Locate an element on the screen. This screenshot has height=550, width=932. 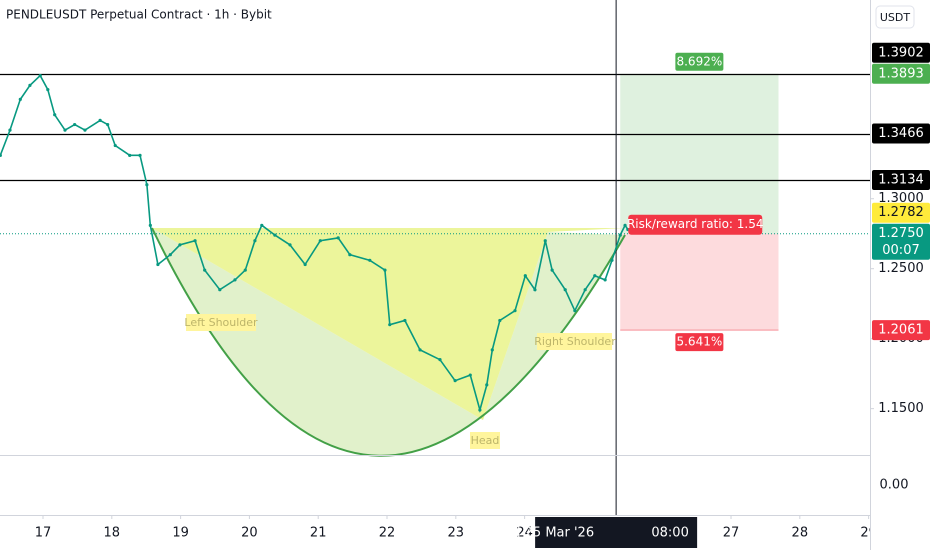
x-tick-label: 19 is located at coordinates (180, 533).